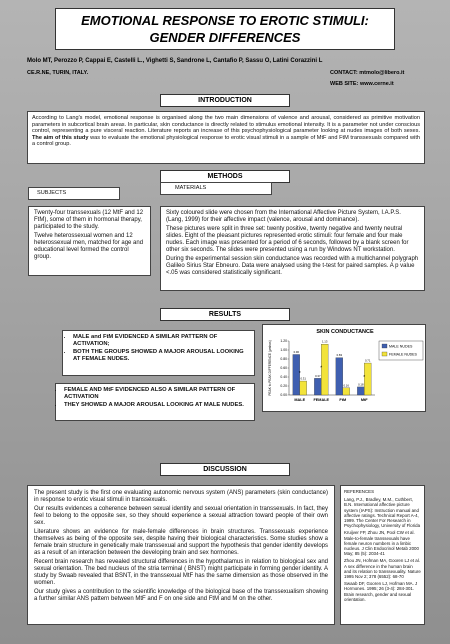  I want to click on legend, so click(401, 350).